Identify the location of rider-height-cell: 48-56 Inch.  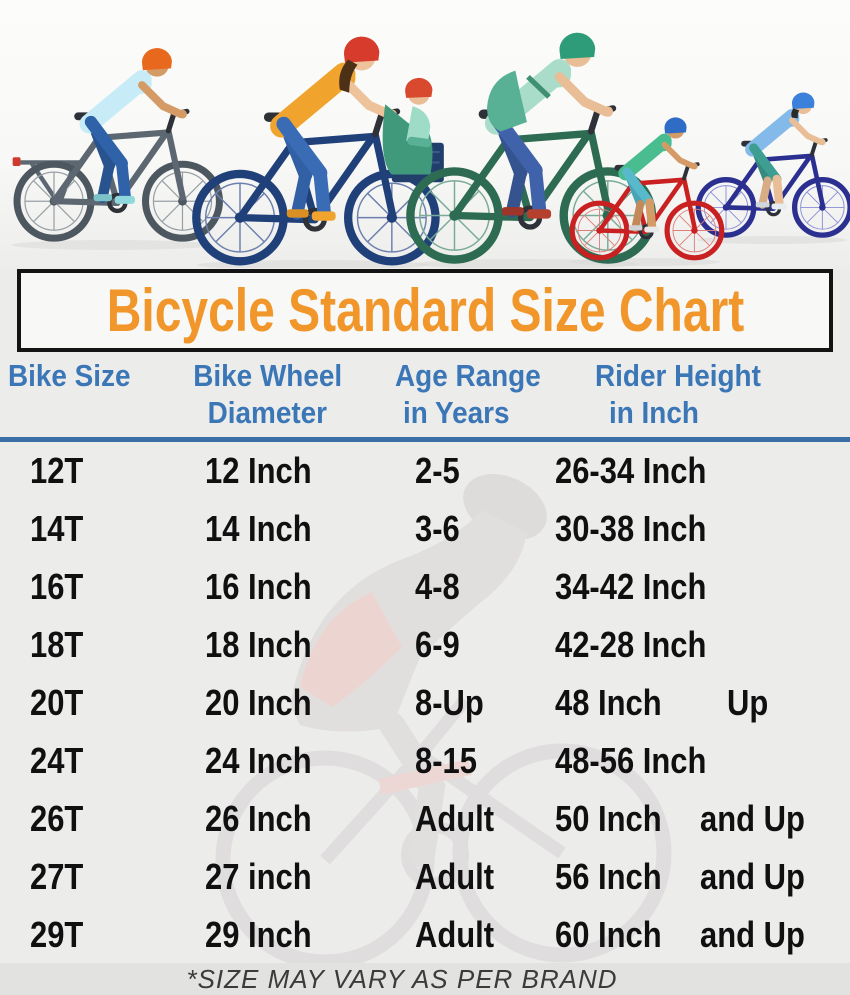
(631, 760).